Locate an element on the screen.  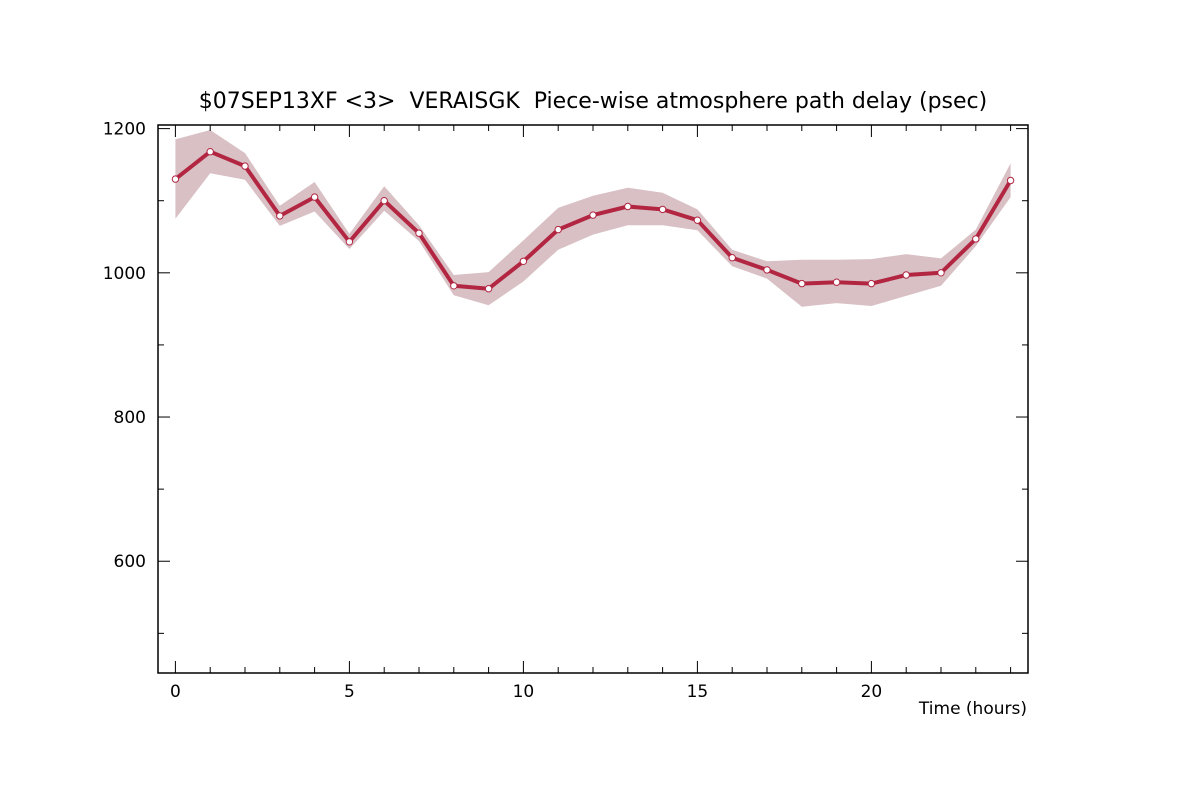
x-tick-label: 10 is located at coordinates (524, 692).